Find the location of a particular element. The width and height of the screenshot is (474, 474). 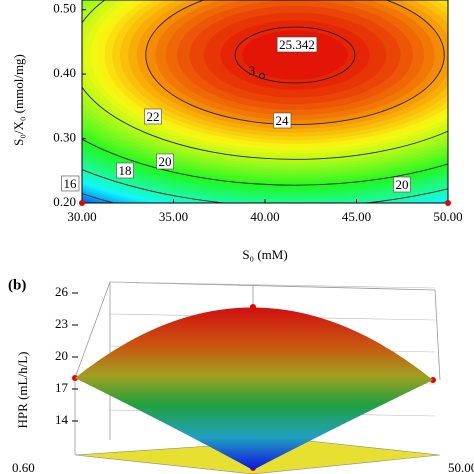

z-tick-label: 17 is located at coordinates (62, 387).